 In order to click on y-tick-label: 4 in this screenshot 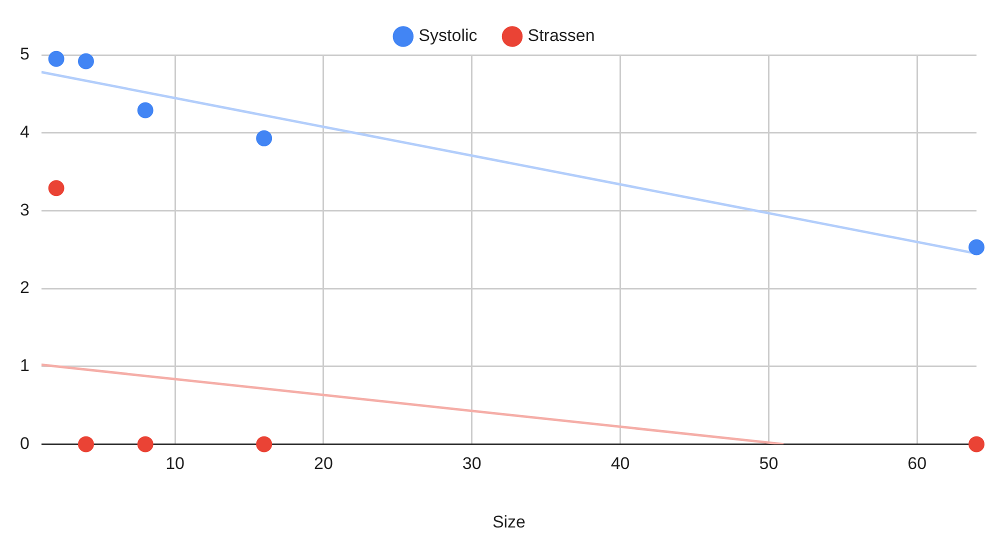, I will do `click(25, 132)`.